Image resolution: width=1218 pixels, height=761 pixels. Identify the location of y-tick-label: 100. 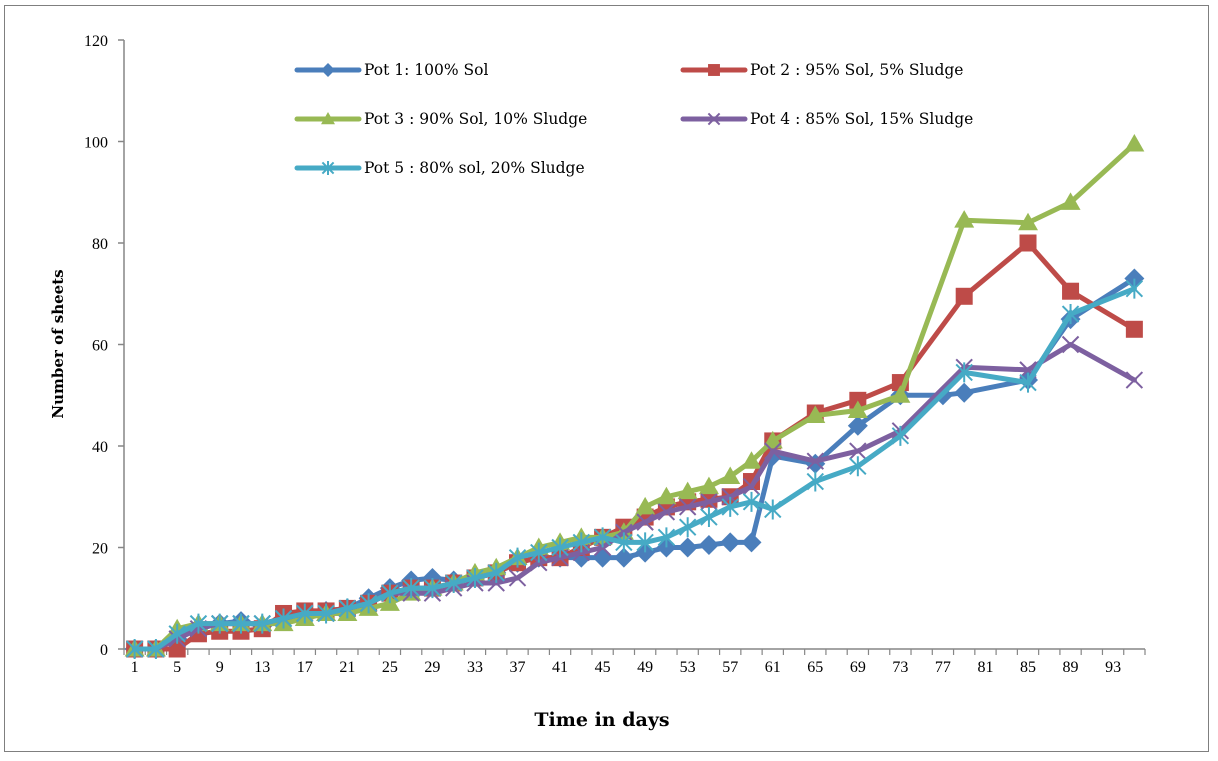
(96, 143).